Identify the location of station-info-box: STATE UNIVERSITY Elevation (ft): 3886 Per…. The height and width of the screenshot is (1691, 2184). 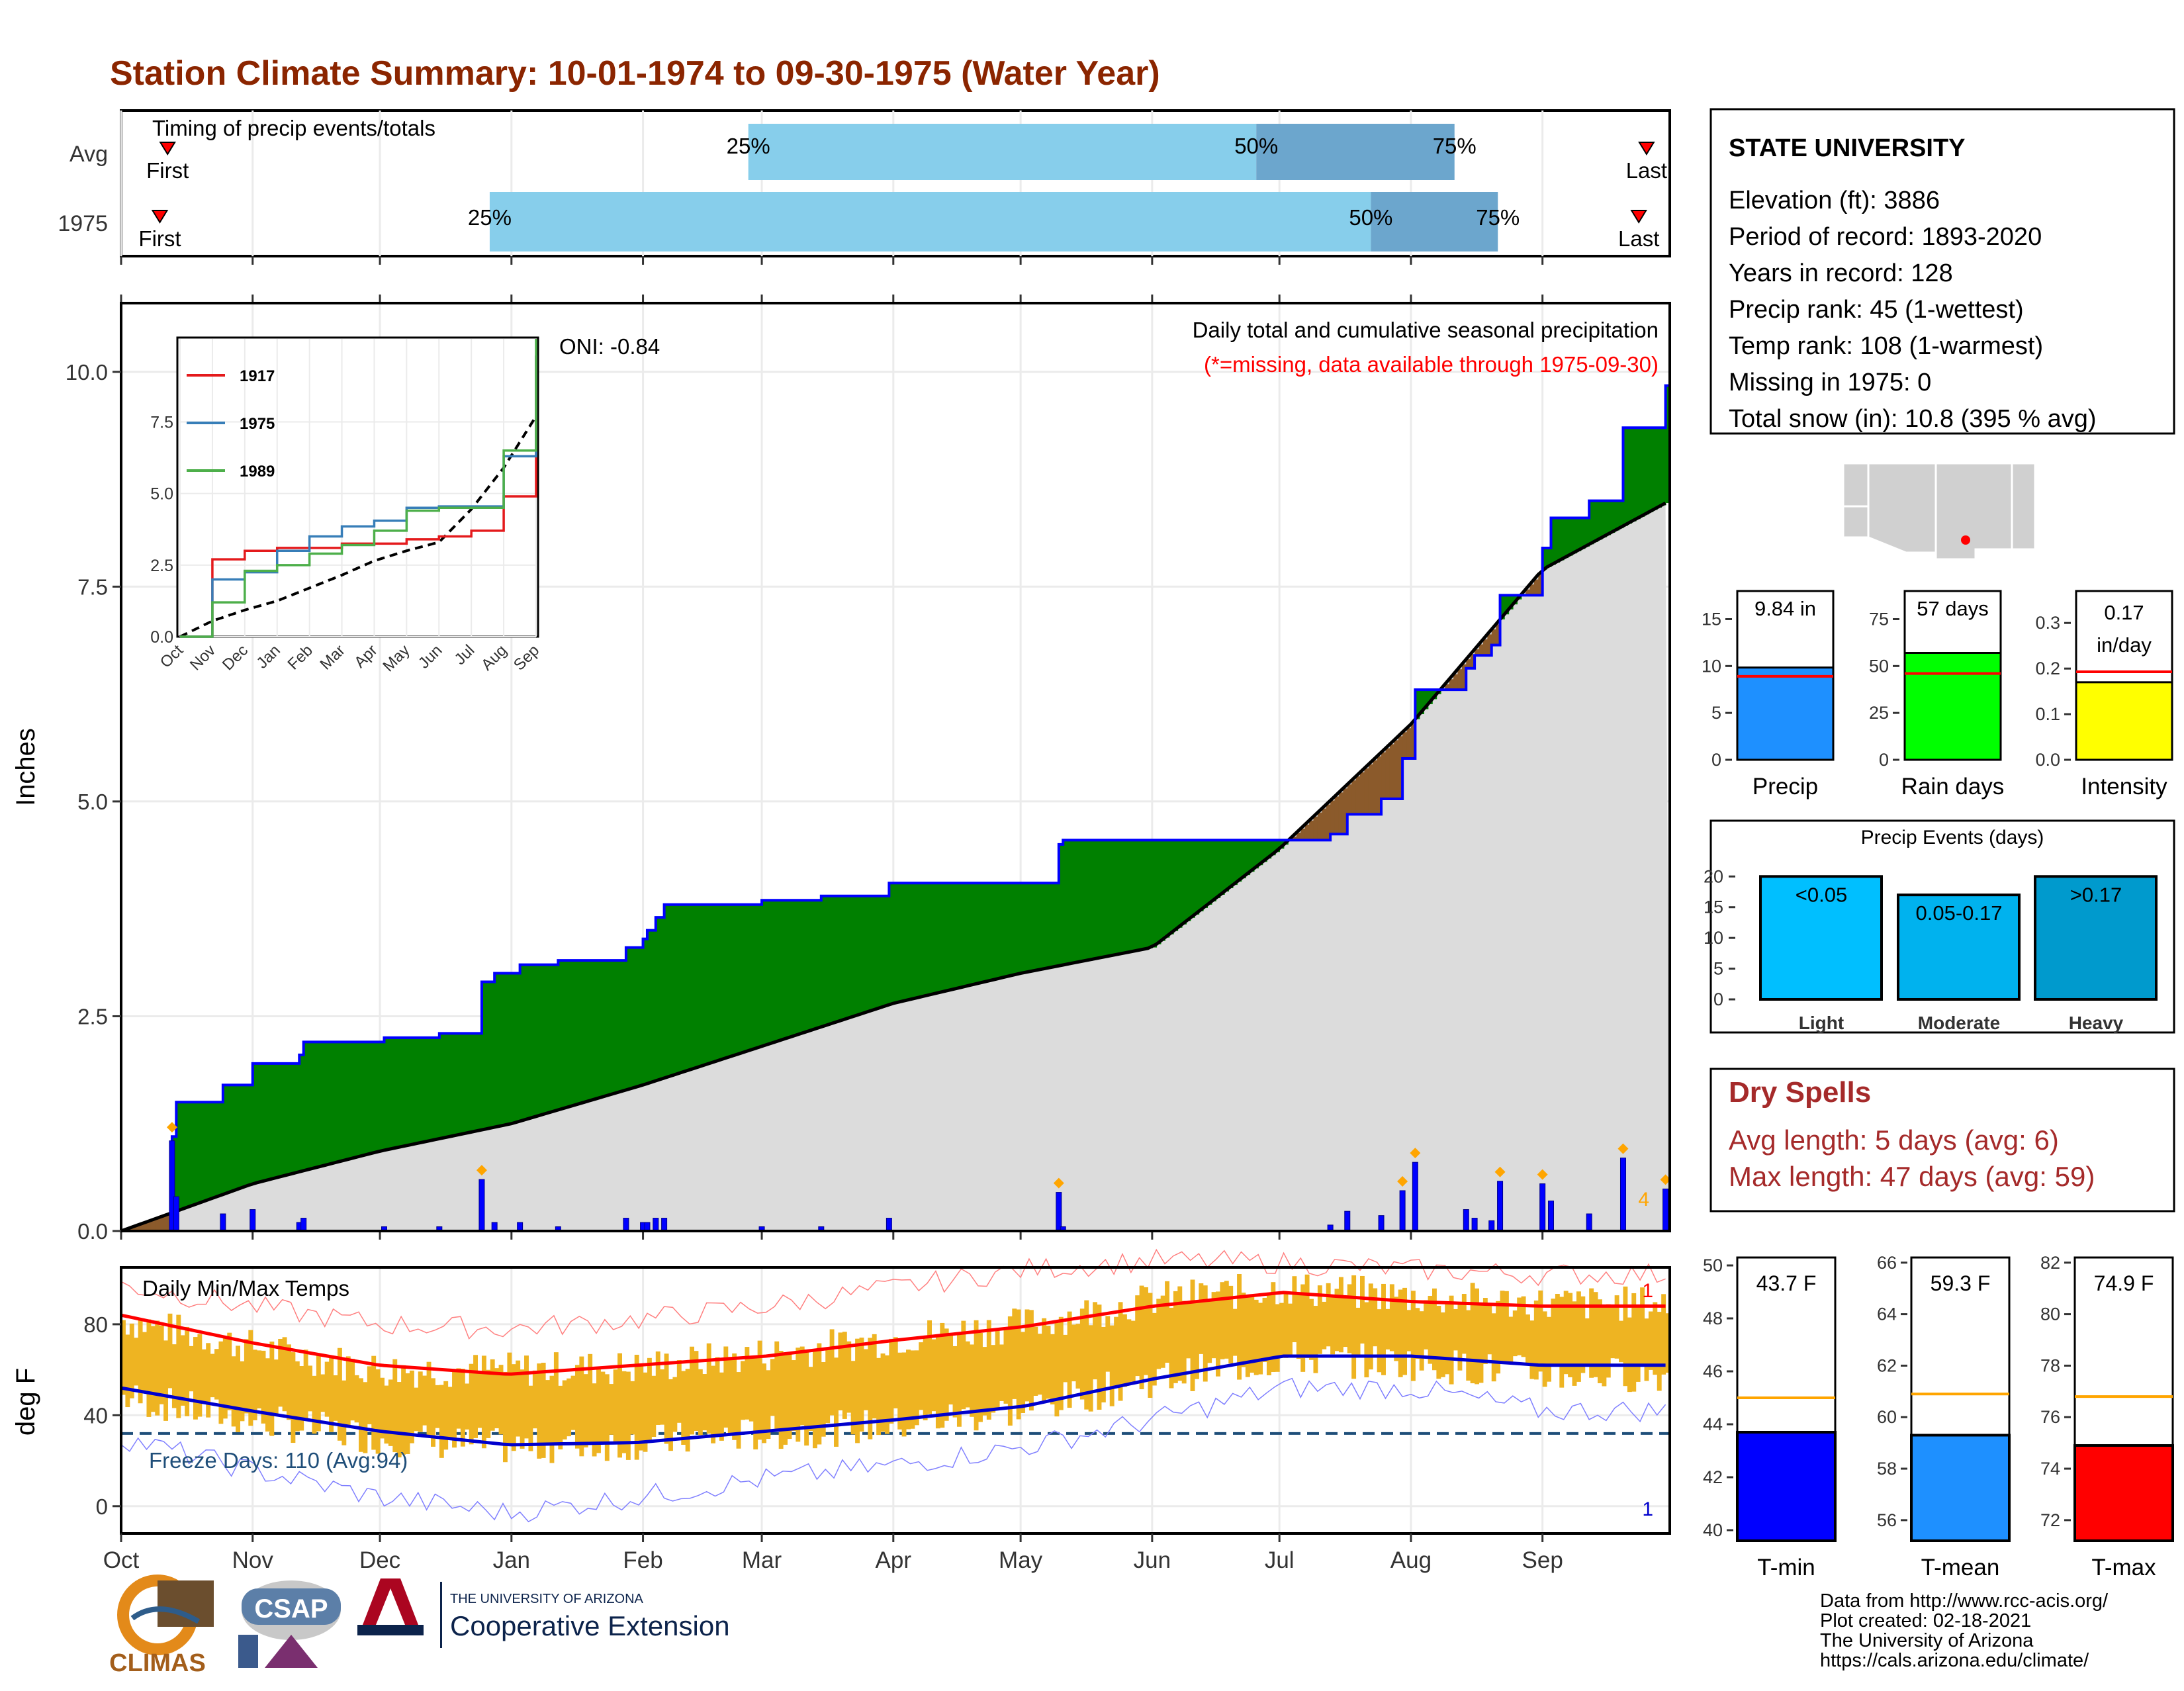
(1942, 271).